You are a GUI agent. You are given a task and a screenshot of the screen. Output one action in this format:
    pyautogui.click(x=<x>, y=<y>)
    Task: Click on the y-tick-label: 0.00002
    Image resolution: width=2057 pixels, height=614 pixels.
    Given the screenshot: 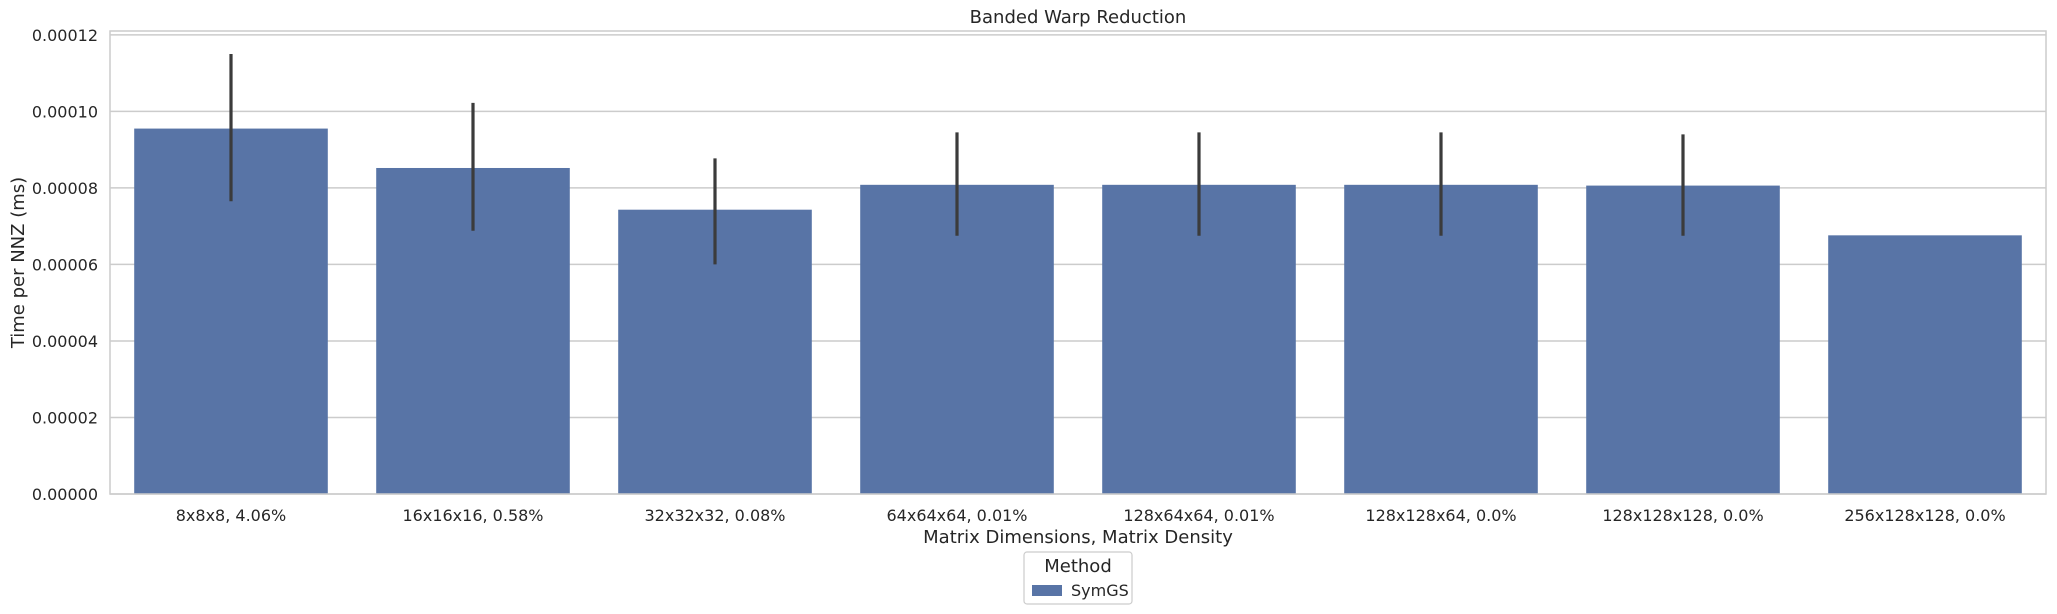 What is the action you would take?
    pyautogui.click(x=65, y=417)
    